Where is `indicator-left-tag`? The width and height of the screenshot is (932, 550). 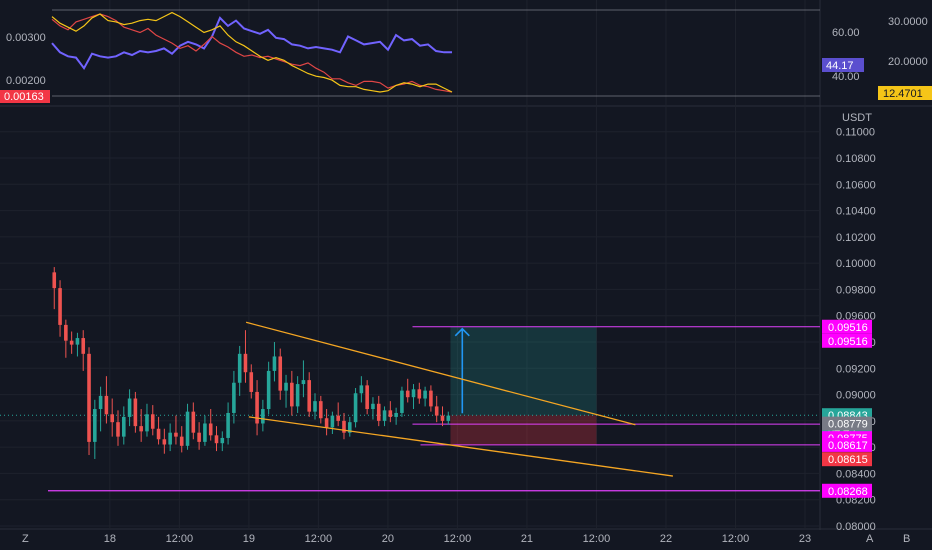 indicator-left-tag is located at coordinates (25, 96).